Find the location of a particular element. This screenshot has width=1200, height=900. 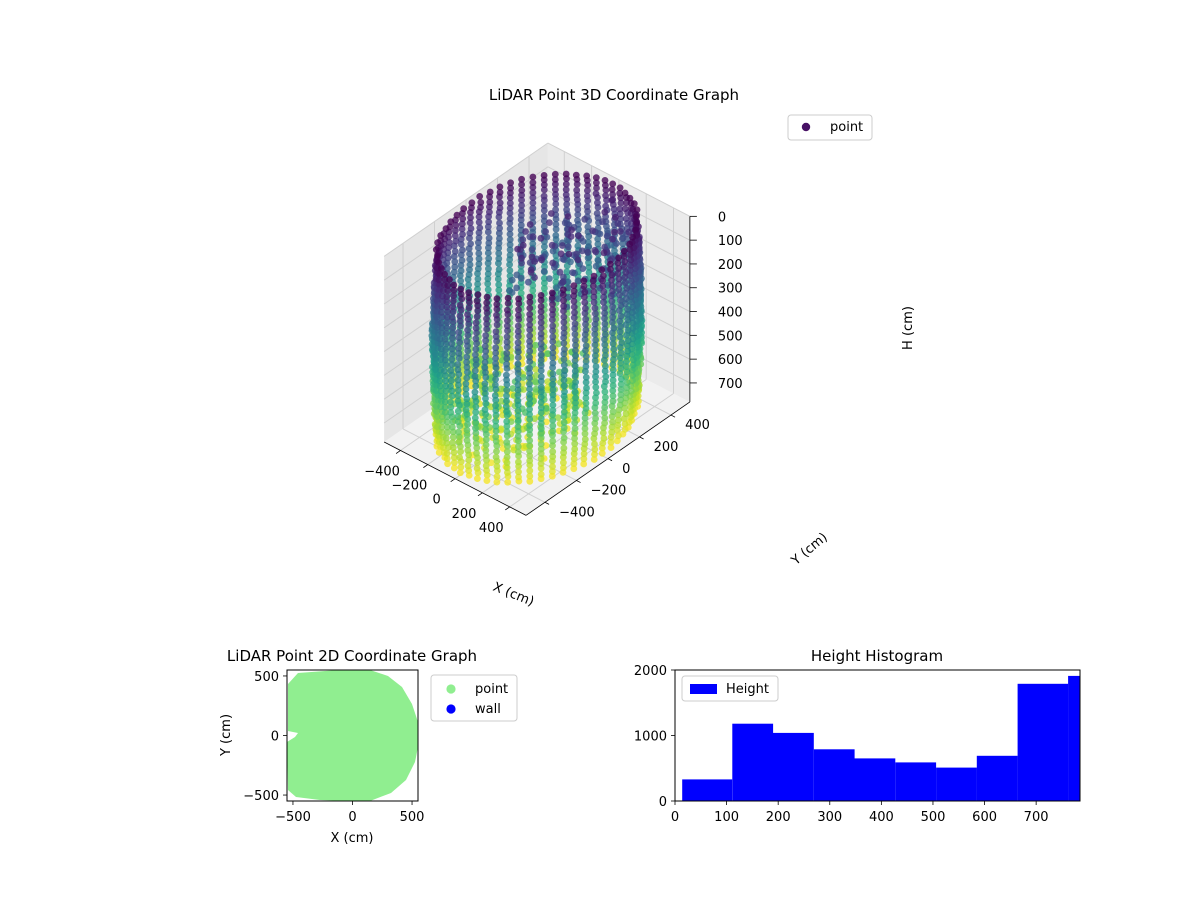

legend-swatch-height is located at coordinates (703, 689).